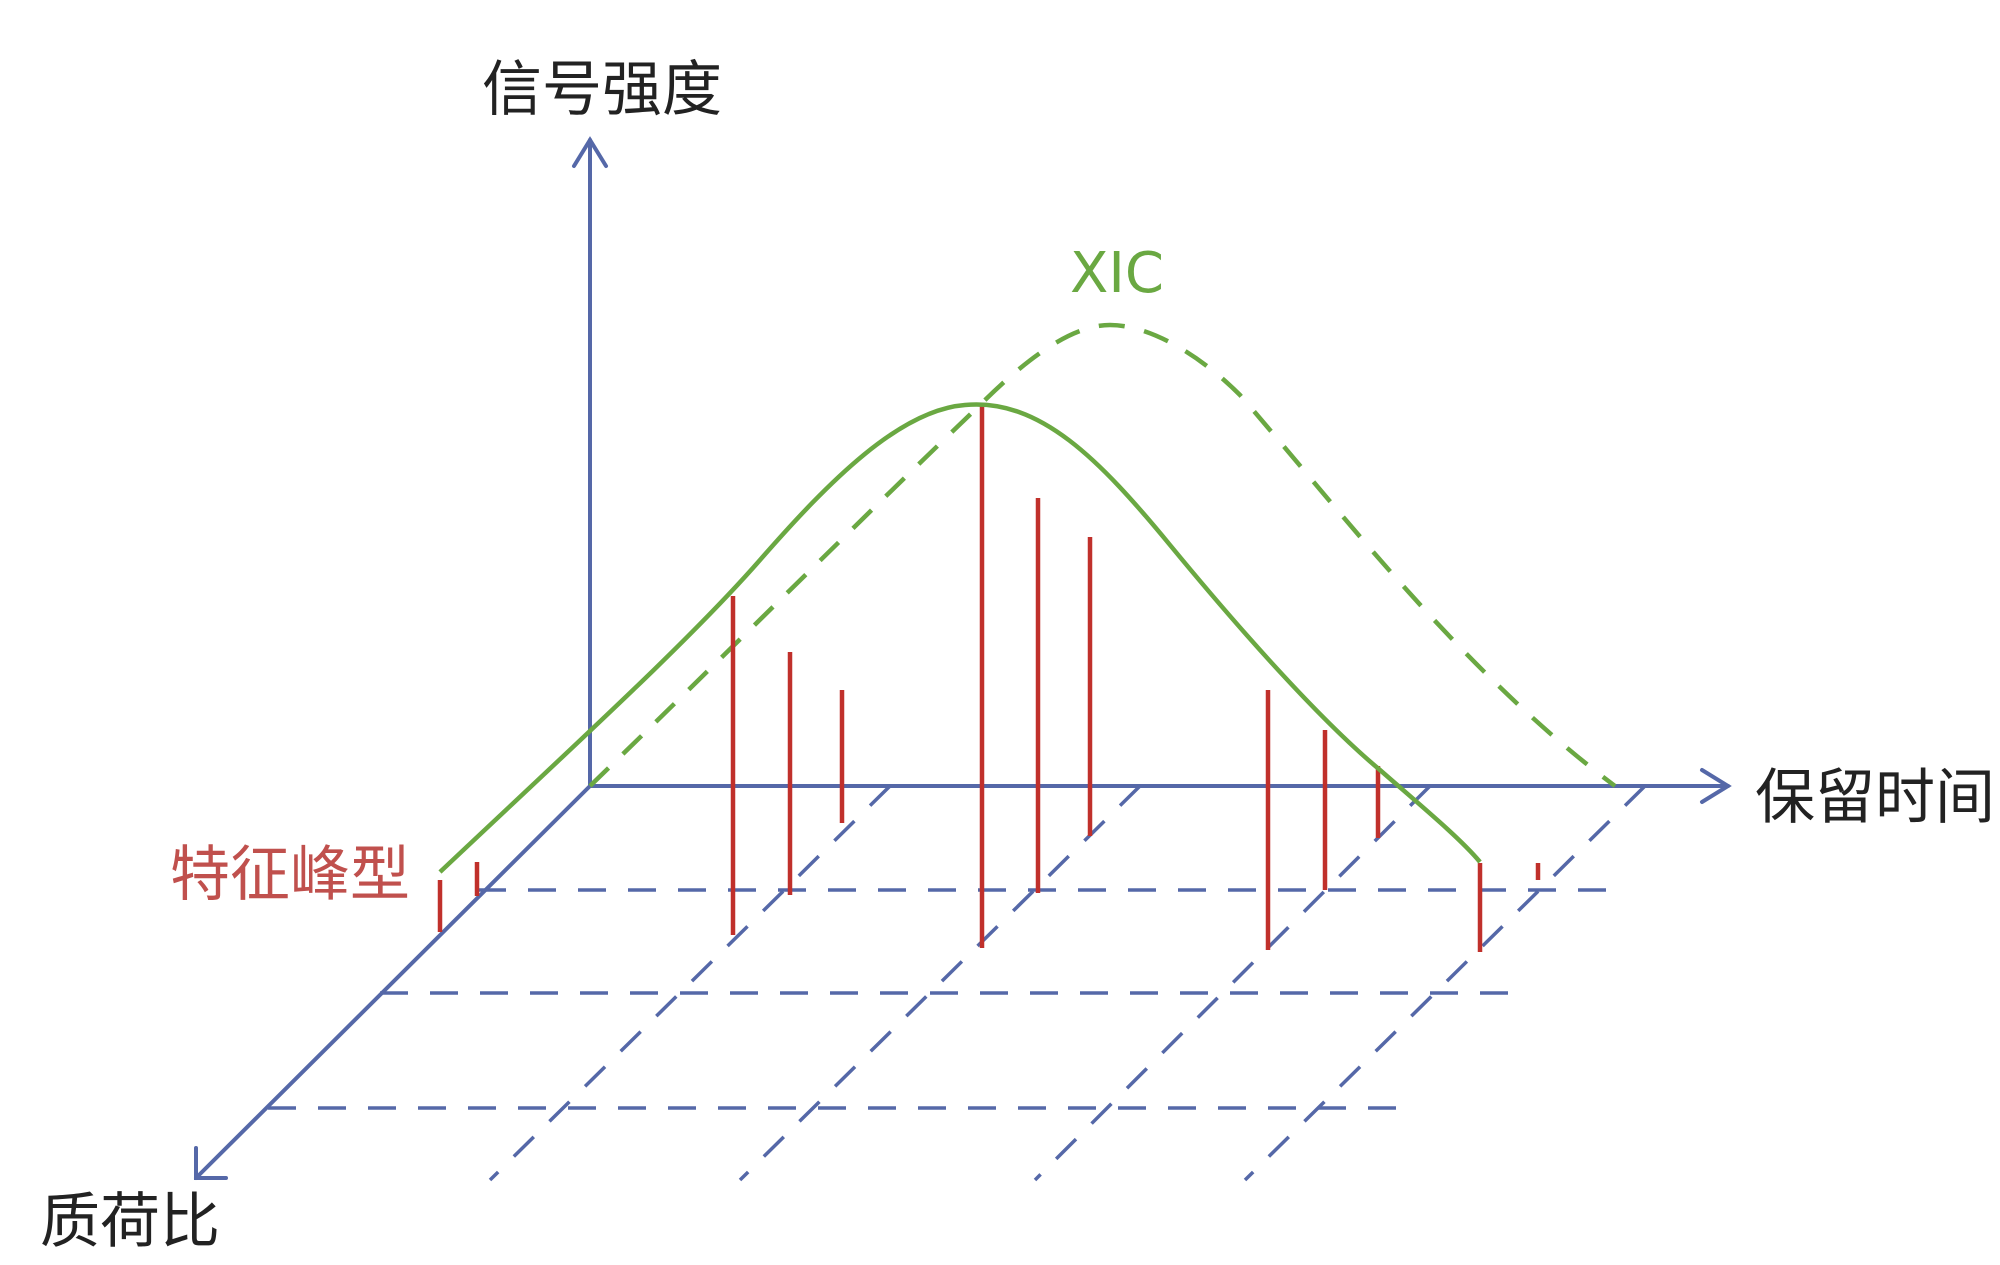 The image size is (2000, 1265). What do you see at coordinates (1716, 786) in the screenshot?
I see `retention-time-axis-arrowhead` at bounding box center [1716, 786].